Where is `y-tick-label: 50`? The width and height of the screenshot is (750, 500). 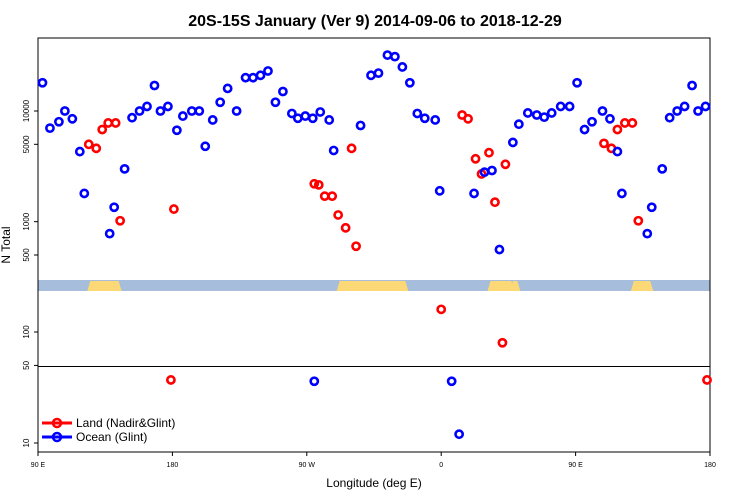
y-tick-label: 50 is located at coordinates (26, 364).